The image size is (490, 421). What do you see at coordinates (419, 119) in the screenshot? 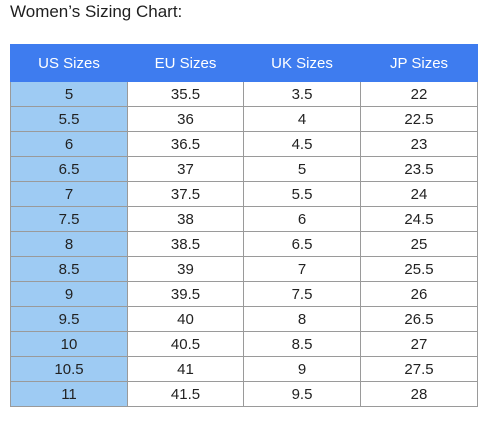
I see `jp-size-cell: 22.5` at bounding box center [419, 119].